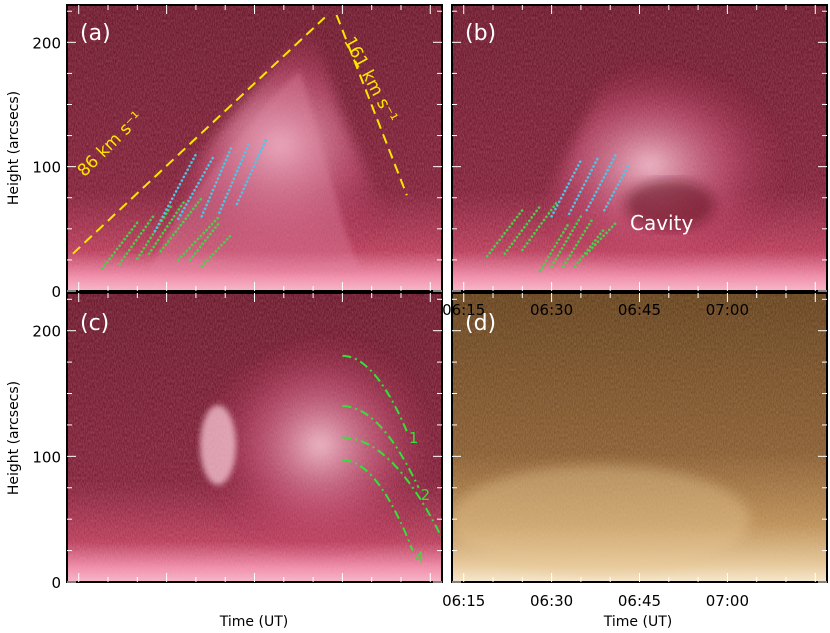 This screenshot has width=830, height=633. What do you see at coordinates (420, 558) in the screenshot?
I see `trajectory-label: 4` at bounding box center [420, 558].